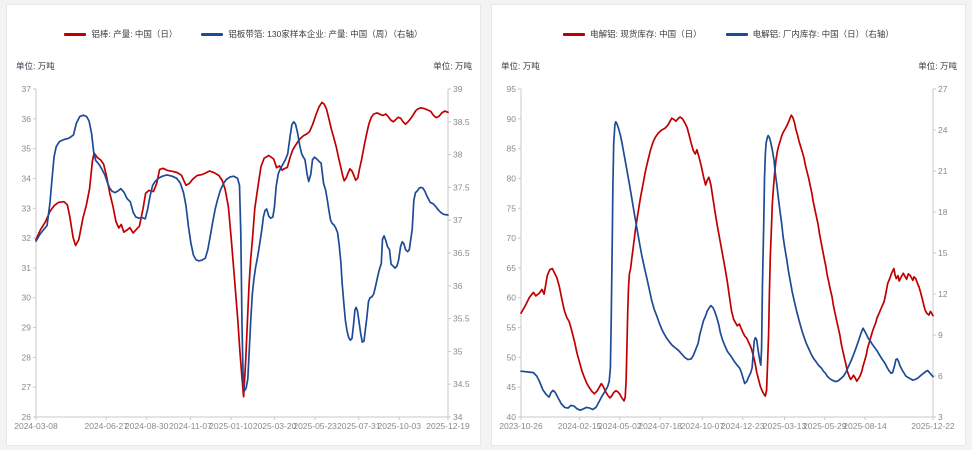 This screenshot has width=972, height=450. Describe the element at coordinates (521, 426) in the screenshot. I see `x-axis-tick-label: 2023-10-26` at that location.